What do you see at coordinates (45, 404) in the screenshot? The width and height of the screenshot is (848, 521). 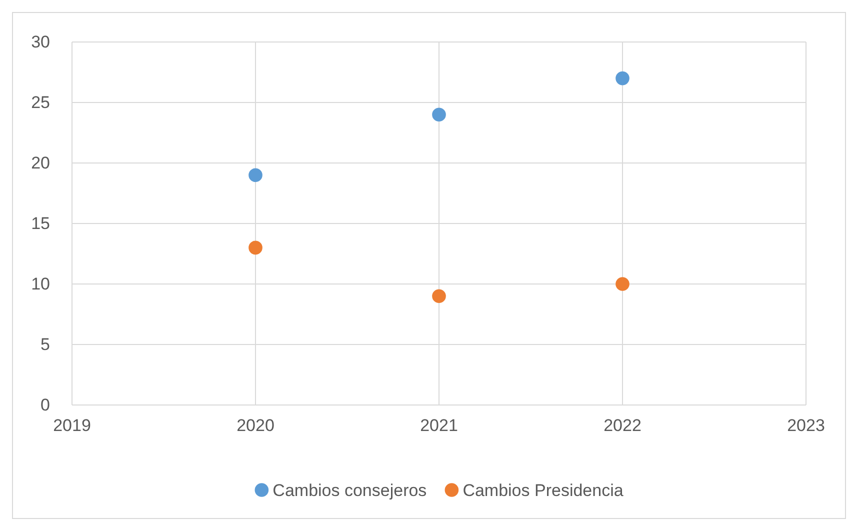 I see `y-tick-label: 0` at bounding box center [45, 404].